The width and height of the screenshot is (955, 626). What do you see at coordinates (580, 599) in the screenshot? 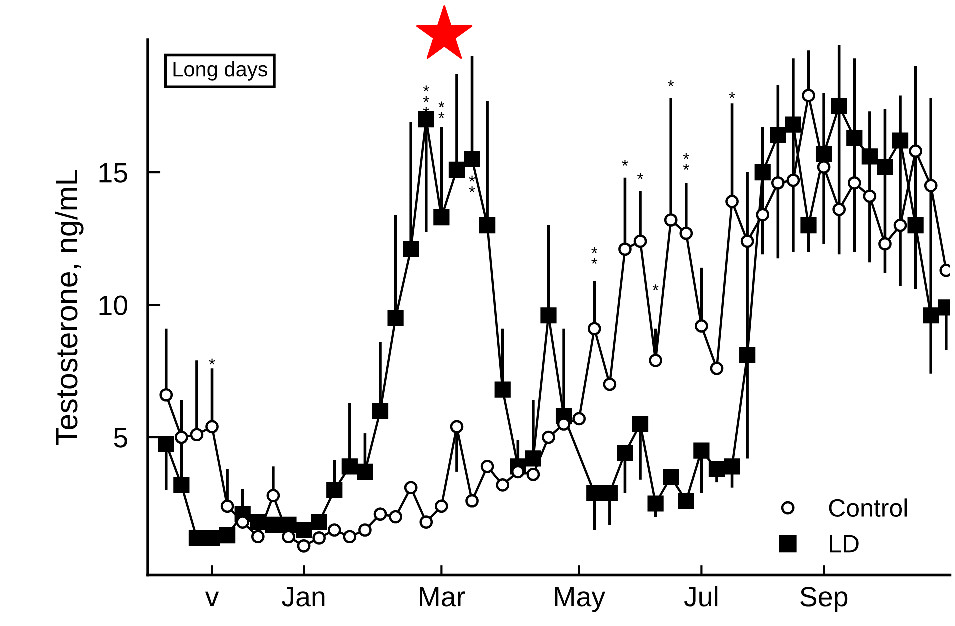
I see `x-tick-label: May` at bounding box center [580, 599].